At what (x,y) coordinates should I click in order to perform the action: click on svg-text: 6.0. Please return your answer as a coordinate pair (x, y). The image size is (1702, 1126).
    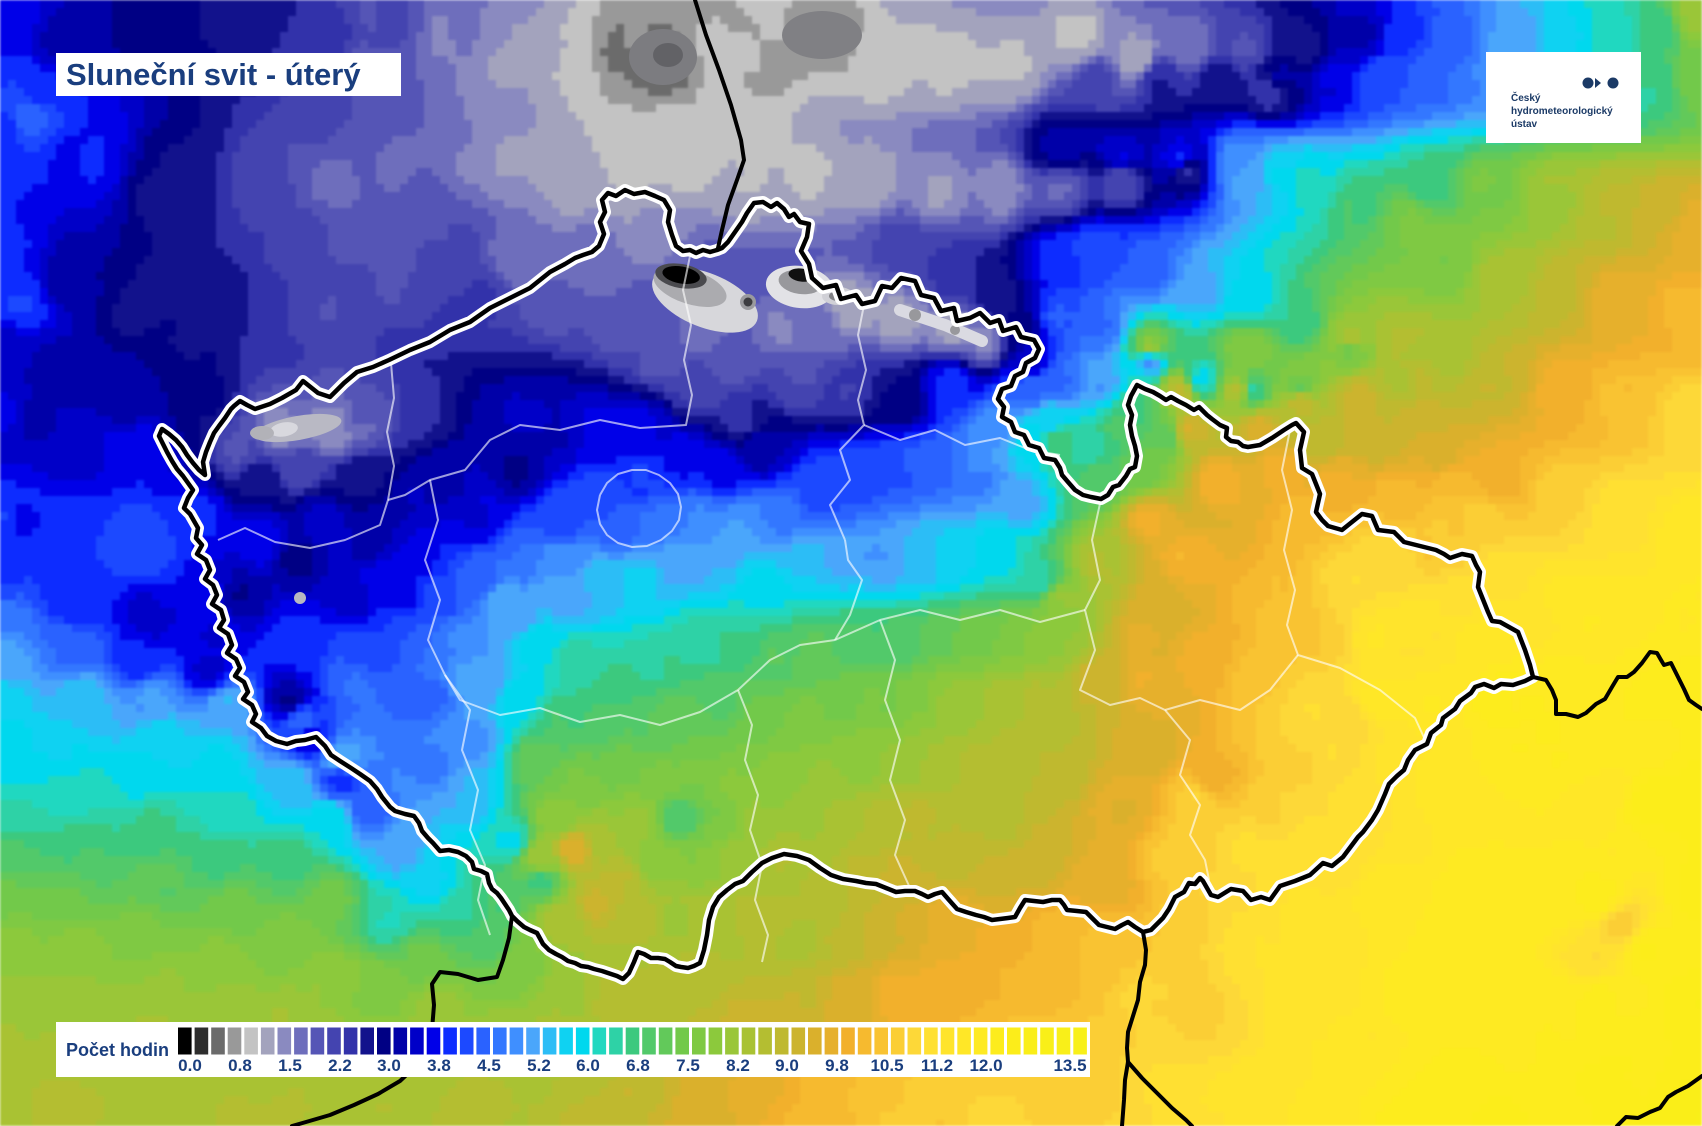
    Looking at the image, I should click on (588, 1065).